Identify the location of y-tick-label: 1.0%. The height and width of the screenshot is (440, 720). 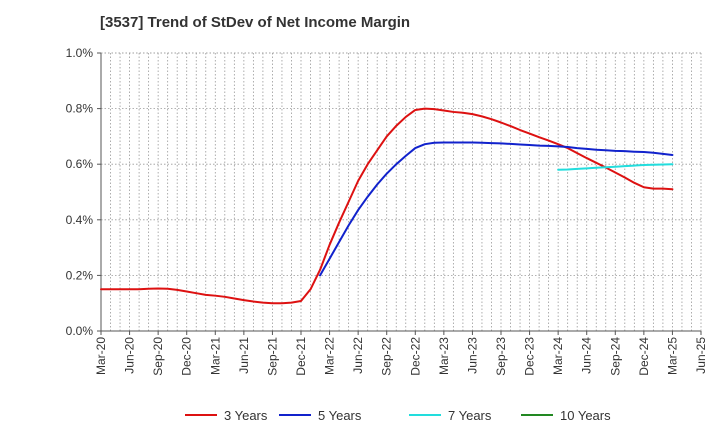
(80, 53).